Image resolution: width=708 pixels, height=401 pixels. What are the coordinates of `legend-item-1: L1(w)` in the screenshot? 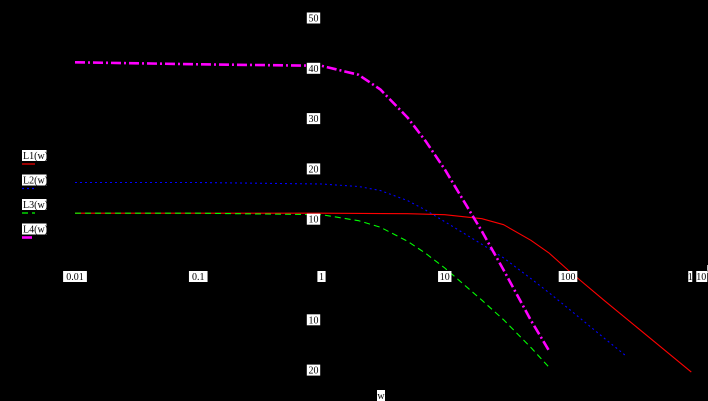 It's located at (35, 157).